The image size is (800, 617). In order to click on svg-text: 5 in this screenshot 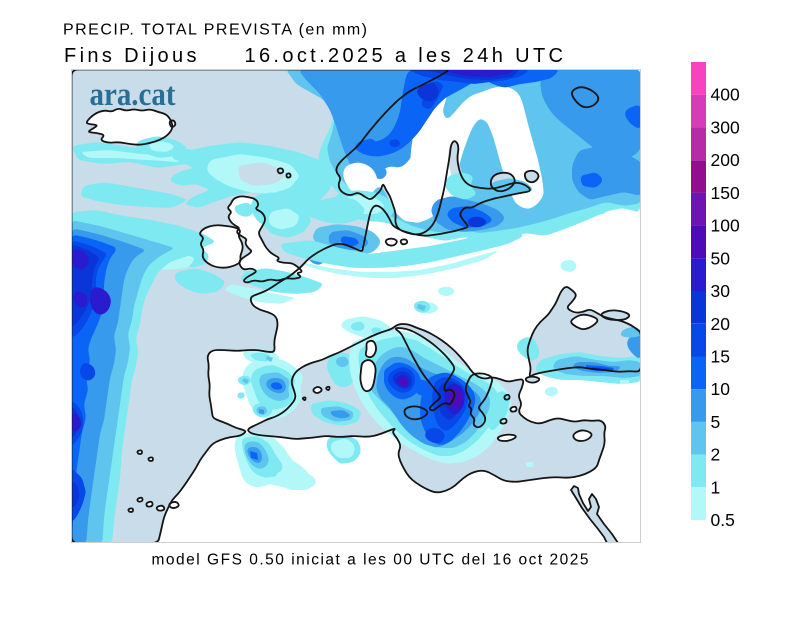, I will do `click(716, 422)`.